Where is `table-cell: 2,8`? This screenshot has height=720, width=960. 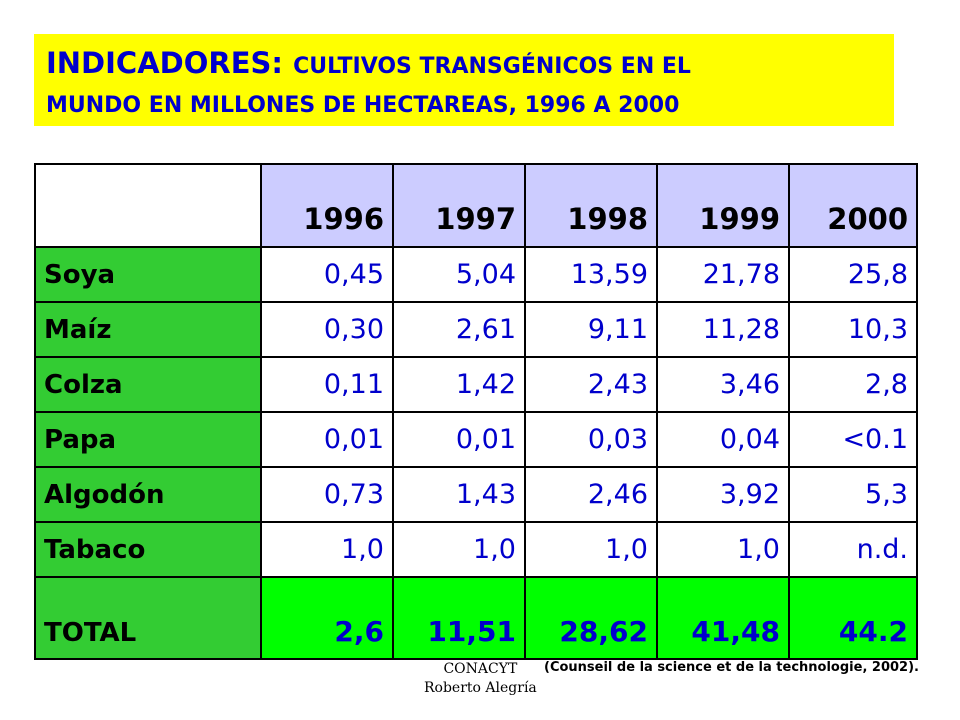 table-cell: 2,8 is located at coordinates (853, 384).